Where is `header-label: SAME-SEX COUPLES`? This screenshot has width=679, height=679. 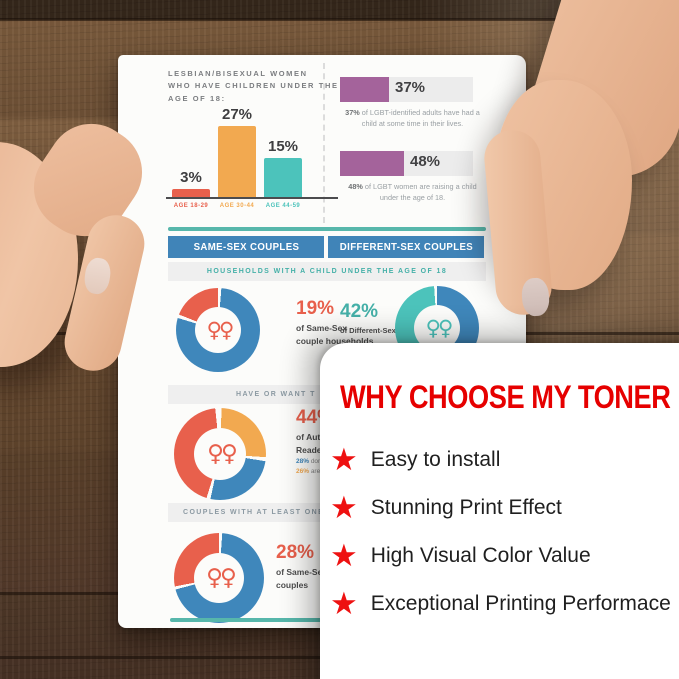 header-label: SAME-SEX COUPLES is located at coordinates (246, 247).